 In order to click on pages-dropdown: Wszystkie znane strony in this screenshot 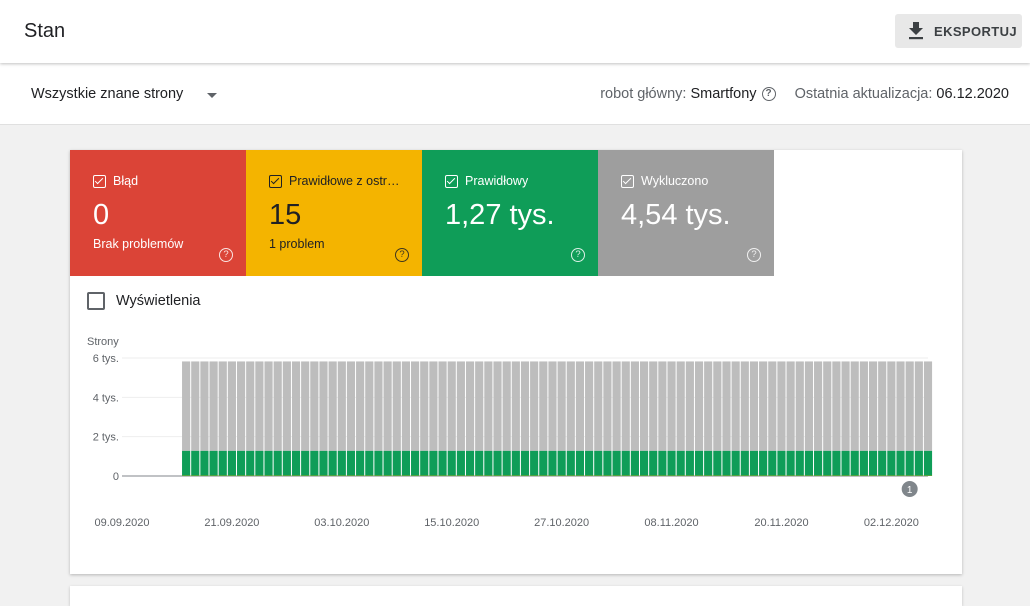, I will do `click(124, 94)`.